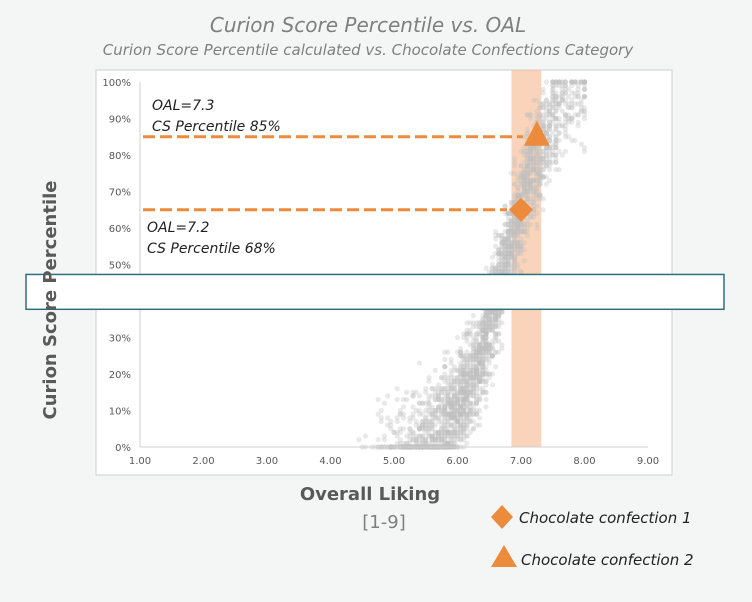  I want to click on chart-title: Curion Score Percentile vs. OAL, so click(368, 25).